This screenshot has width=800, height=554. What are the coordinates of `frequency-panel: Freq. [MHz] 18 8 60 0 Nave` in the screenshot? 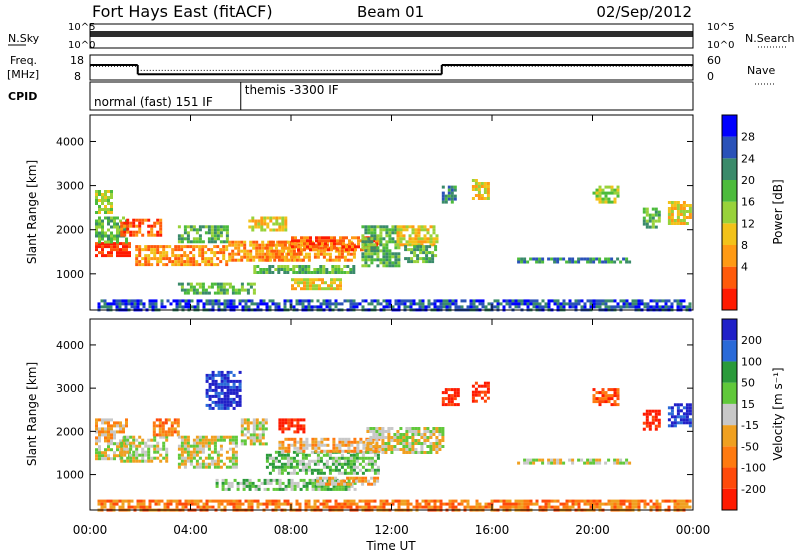 It's located at (391, 69).